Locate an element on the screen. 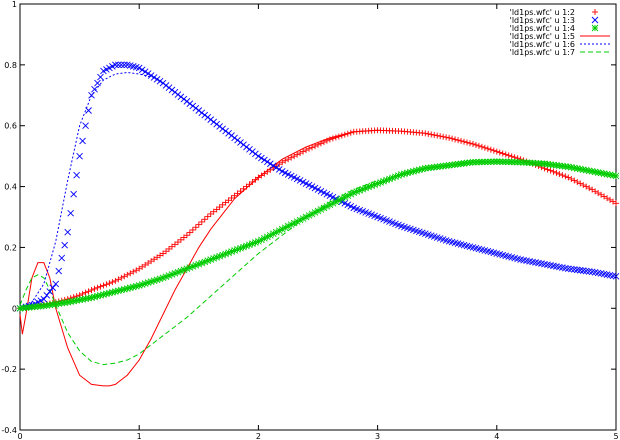  x-tick-label: 2 is located at coordinates (258, 436).